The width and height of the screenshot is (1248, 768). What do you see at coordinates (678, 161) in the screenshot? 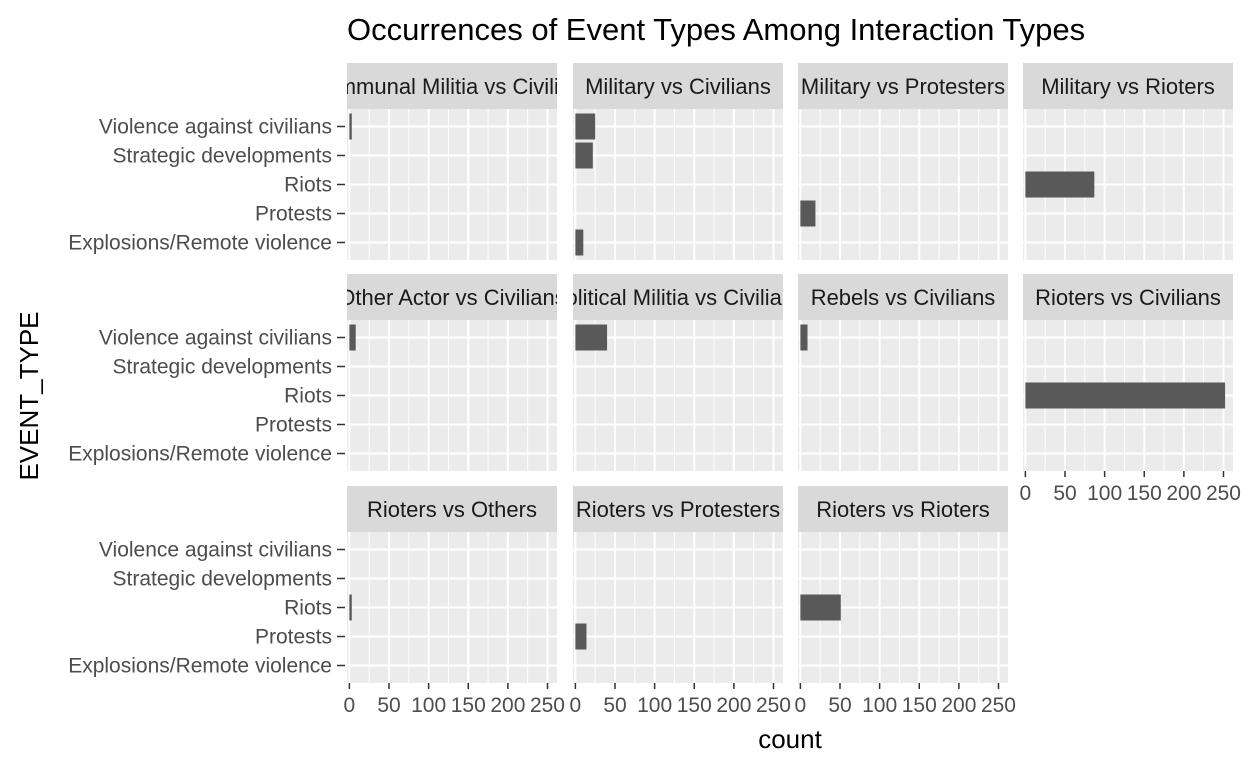
I see `facet-panel: Military vs Civilians` at bounding box center [678, 161].